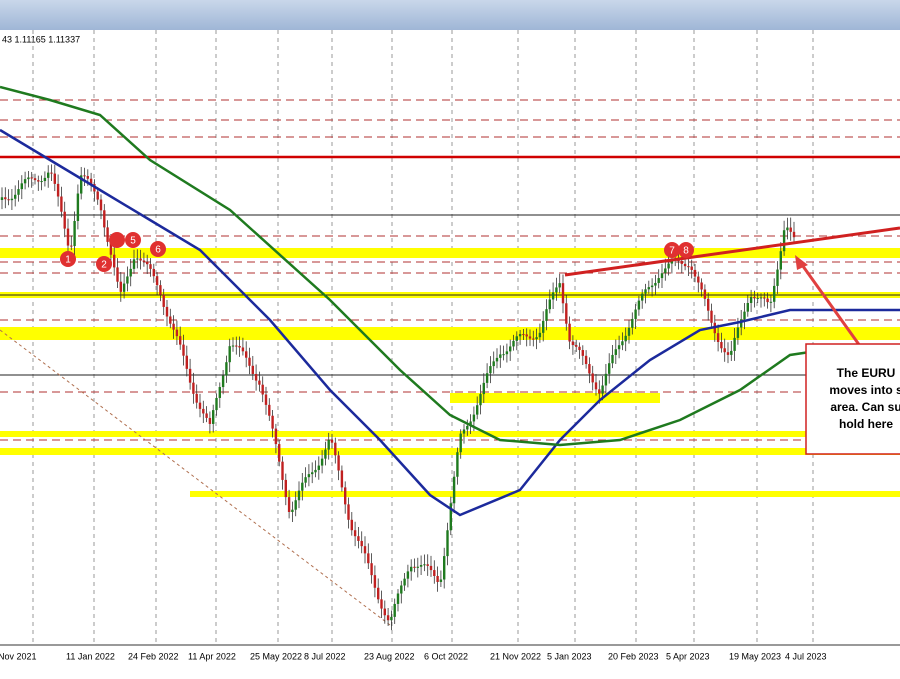 This screenshot has height=679, width=900. I want to click on markers: 1 2 5 6 7 8, so click(377, 252).